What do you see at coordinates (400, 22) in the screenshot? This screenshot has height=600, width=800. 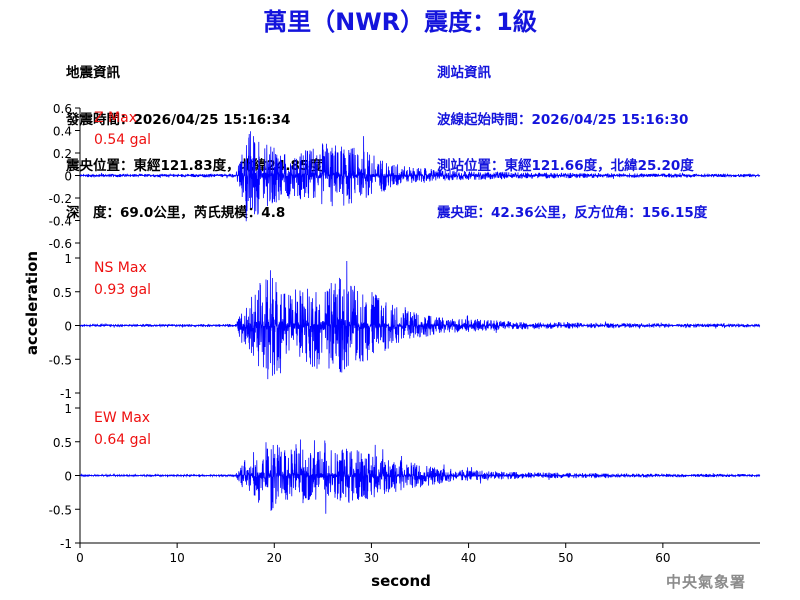 I see `chart-title: 萬里（NWR）震度：1級` at bounding box center [400, 22].